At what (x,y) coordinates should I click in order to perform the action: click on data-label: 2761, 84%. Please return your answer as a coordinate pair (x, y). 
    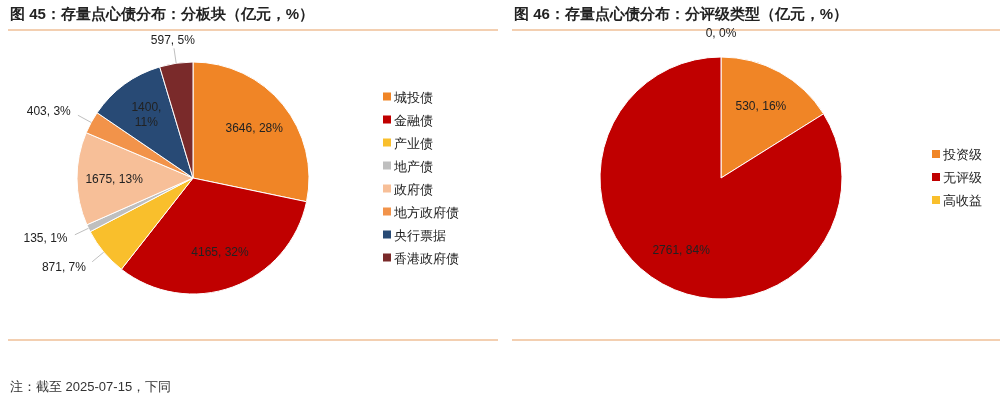
    Looking at the image, I should click on (681, 249).